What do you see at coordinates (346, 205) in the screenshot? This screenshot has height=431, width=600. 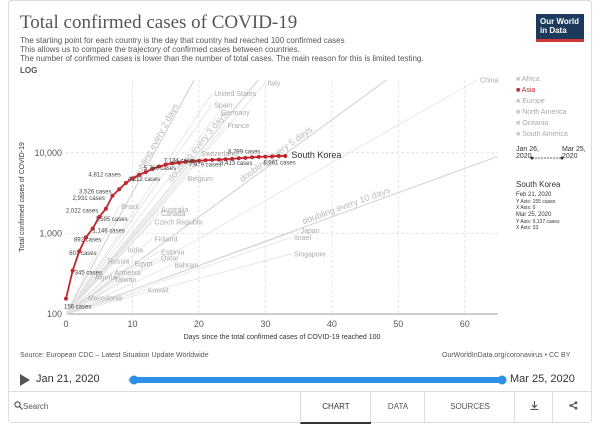 I see `doubling-line-label: doubling every 10 days` at bounding box center [346, 205].